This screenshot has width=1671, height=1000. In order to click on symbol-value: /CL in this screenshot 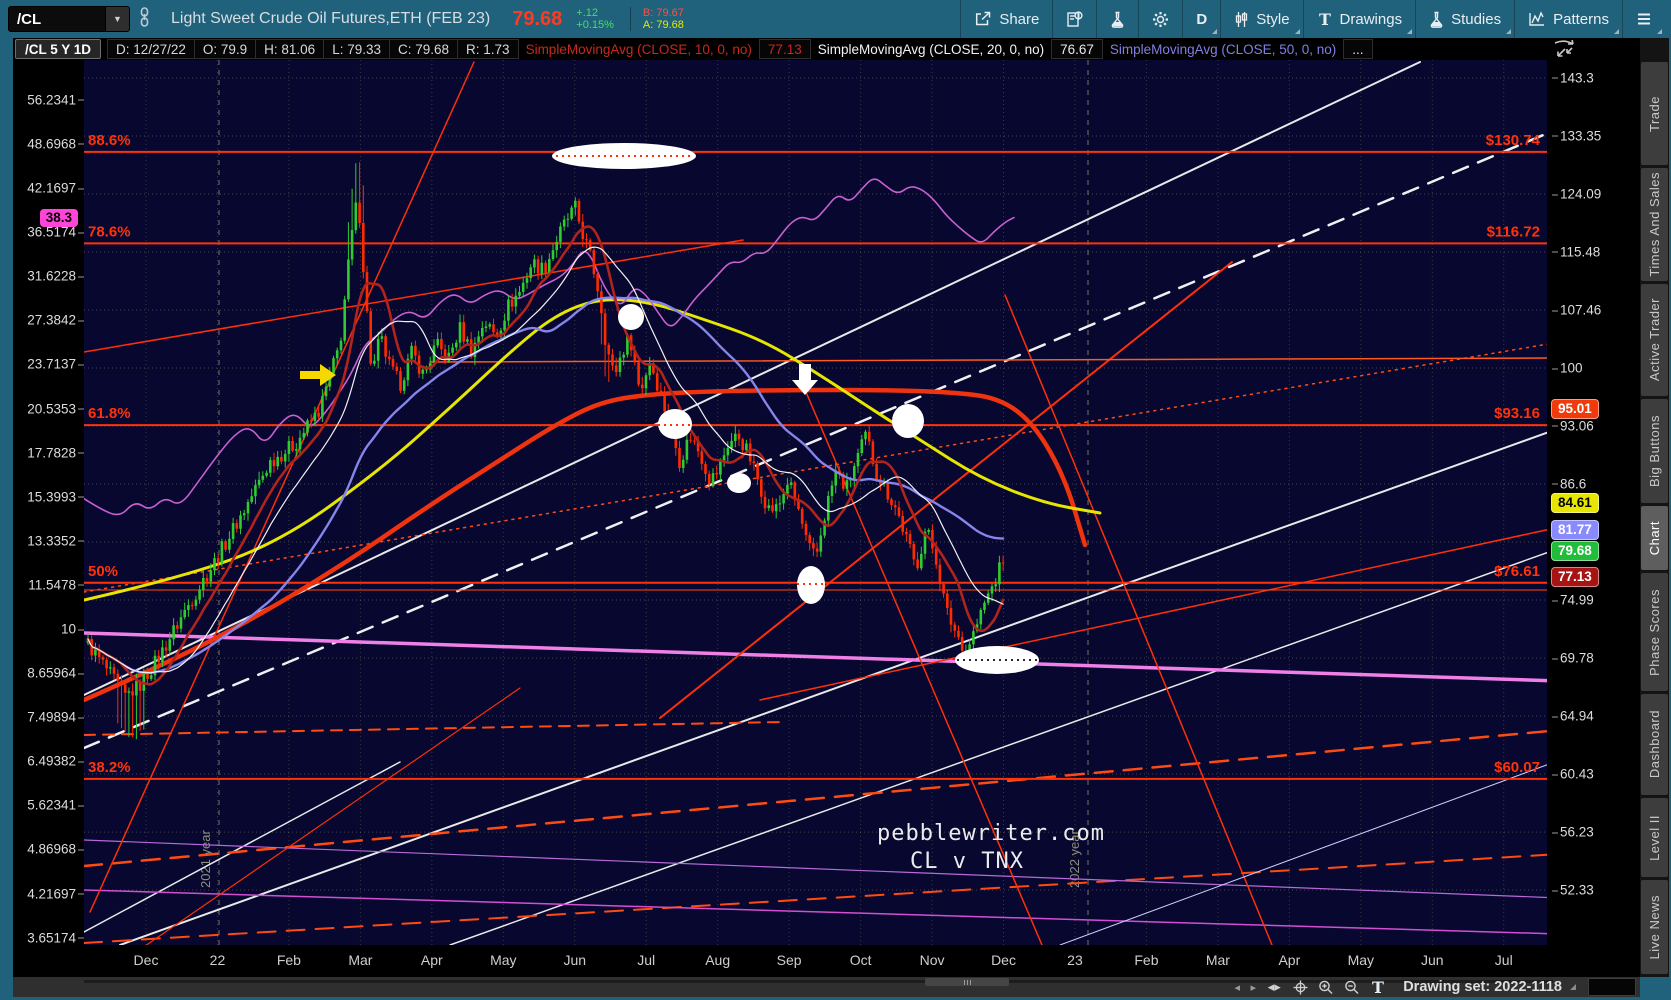, I will do `click(29, 19)`.